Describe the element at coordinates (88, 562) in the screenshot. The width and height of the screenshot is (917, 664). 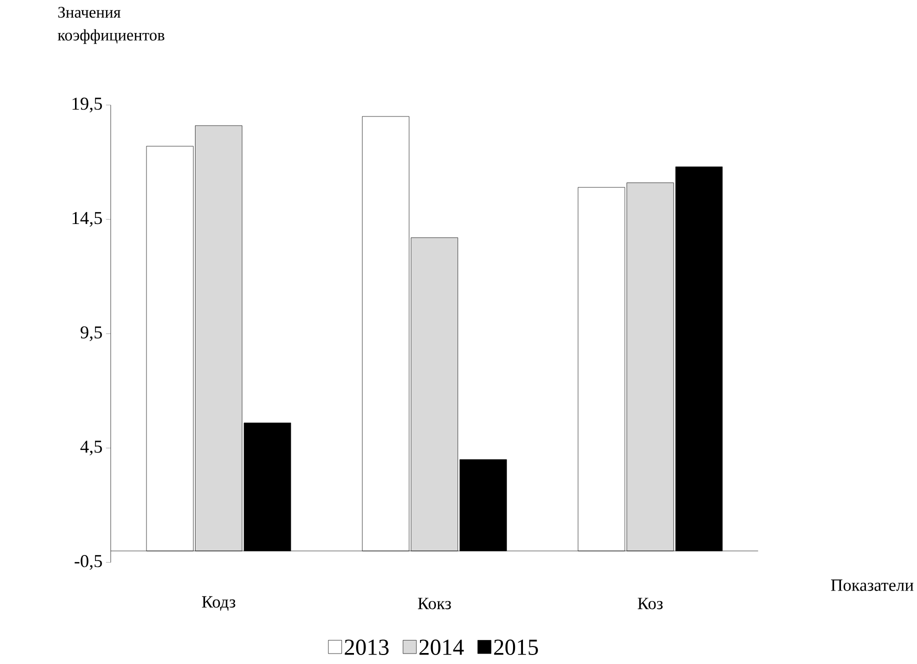
I see `y-tick-label: -0,5` at that location.